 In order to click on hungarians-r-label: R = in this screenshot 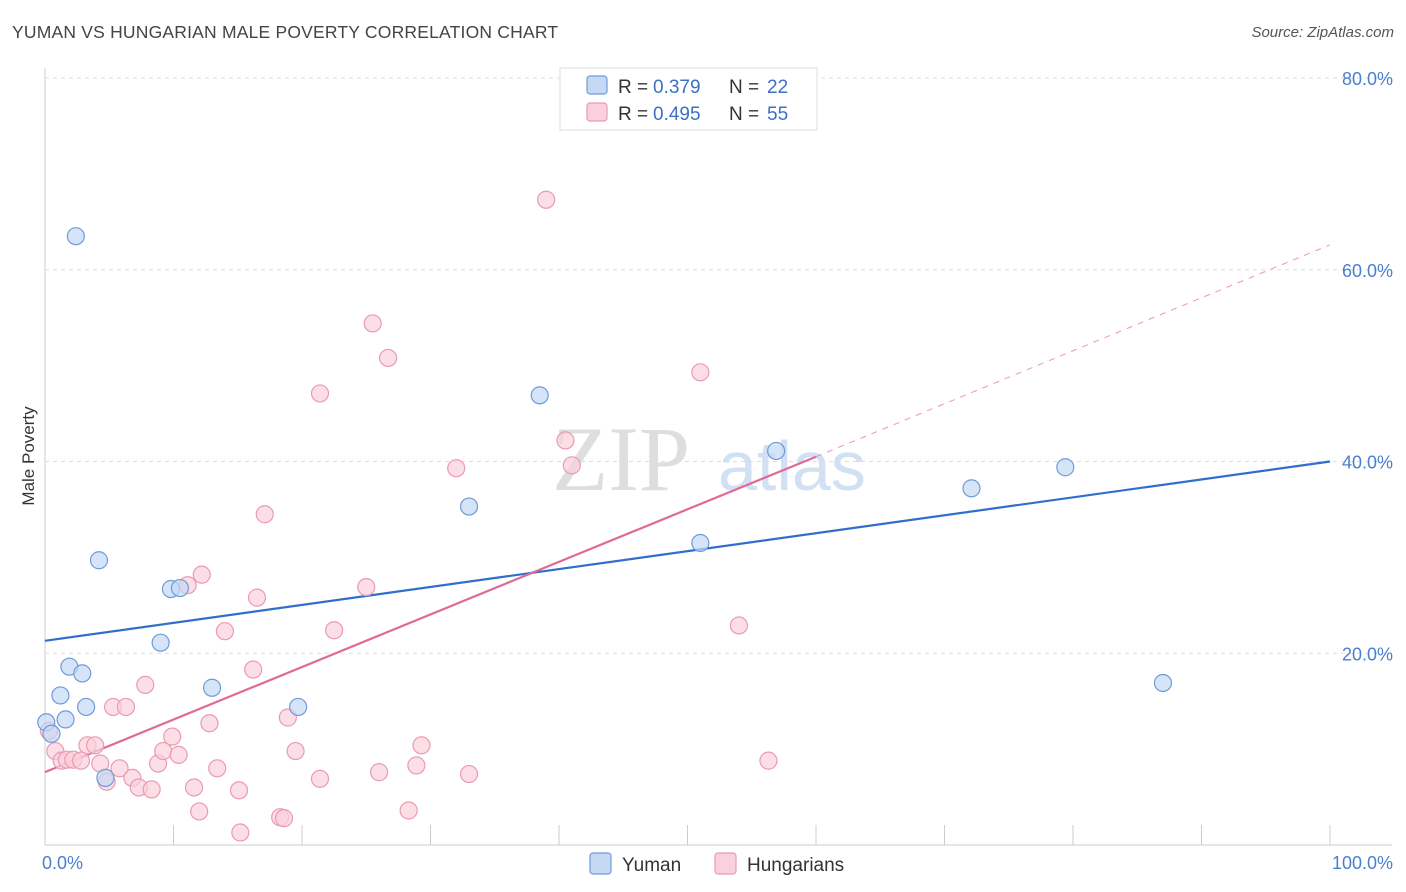, I will do `click(633, 114)`.